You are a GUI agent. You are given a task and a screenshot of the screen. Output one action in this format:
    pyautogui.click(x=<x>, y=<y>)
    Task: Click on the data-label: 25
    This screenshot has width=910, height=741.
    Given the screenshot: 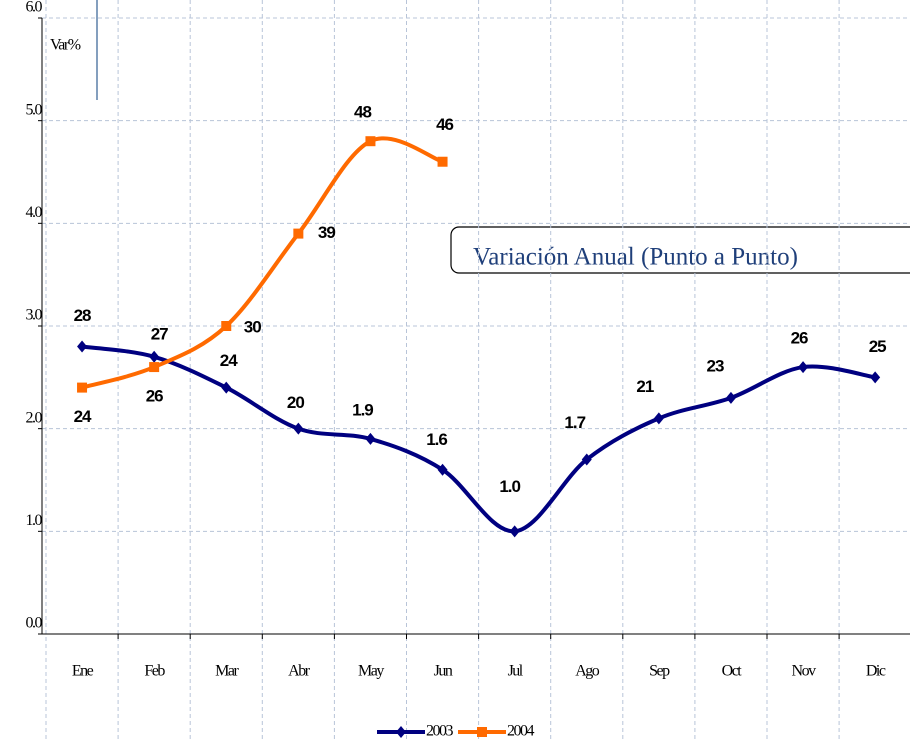 What is the action you would take?
    pyautogui.click(x=877, y=346)
    